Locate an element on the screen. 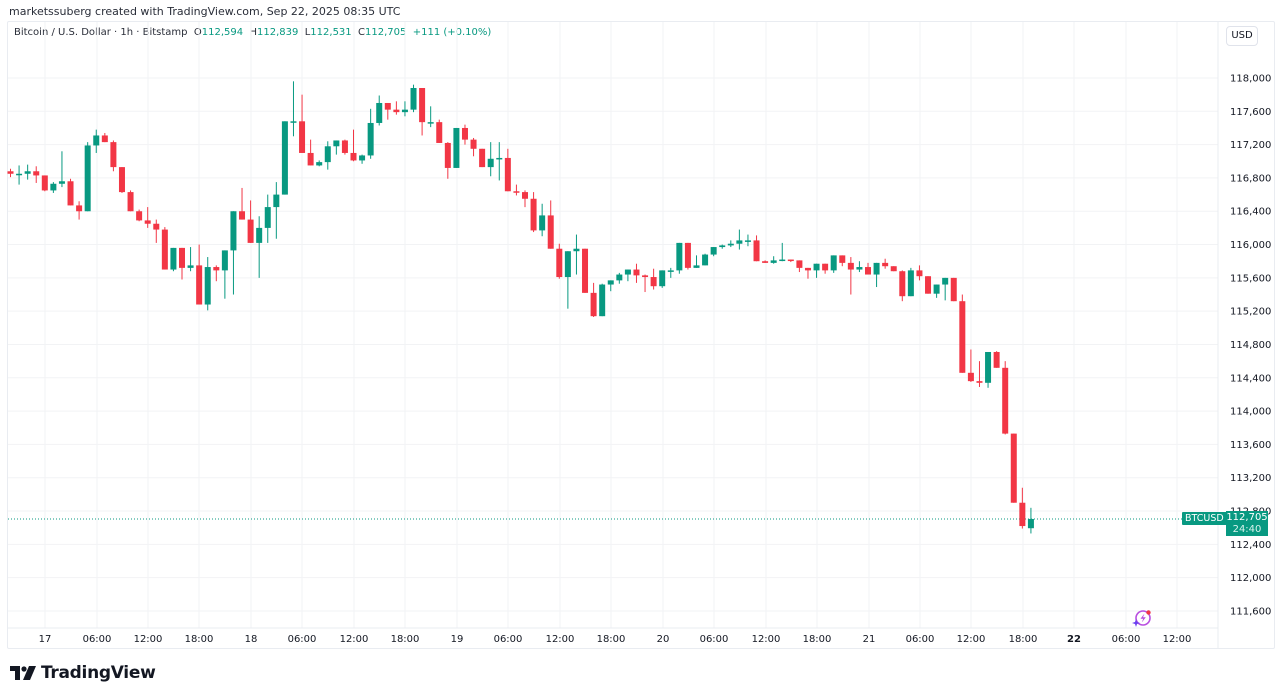 The height and width of the screenshot is (698, 1280). high-label: H is located at coordinates (253, 32).